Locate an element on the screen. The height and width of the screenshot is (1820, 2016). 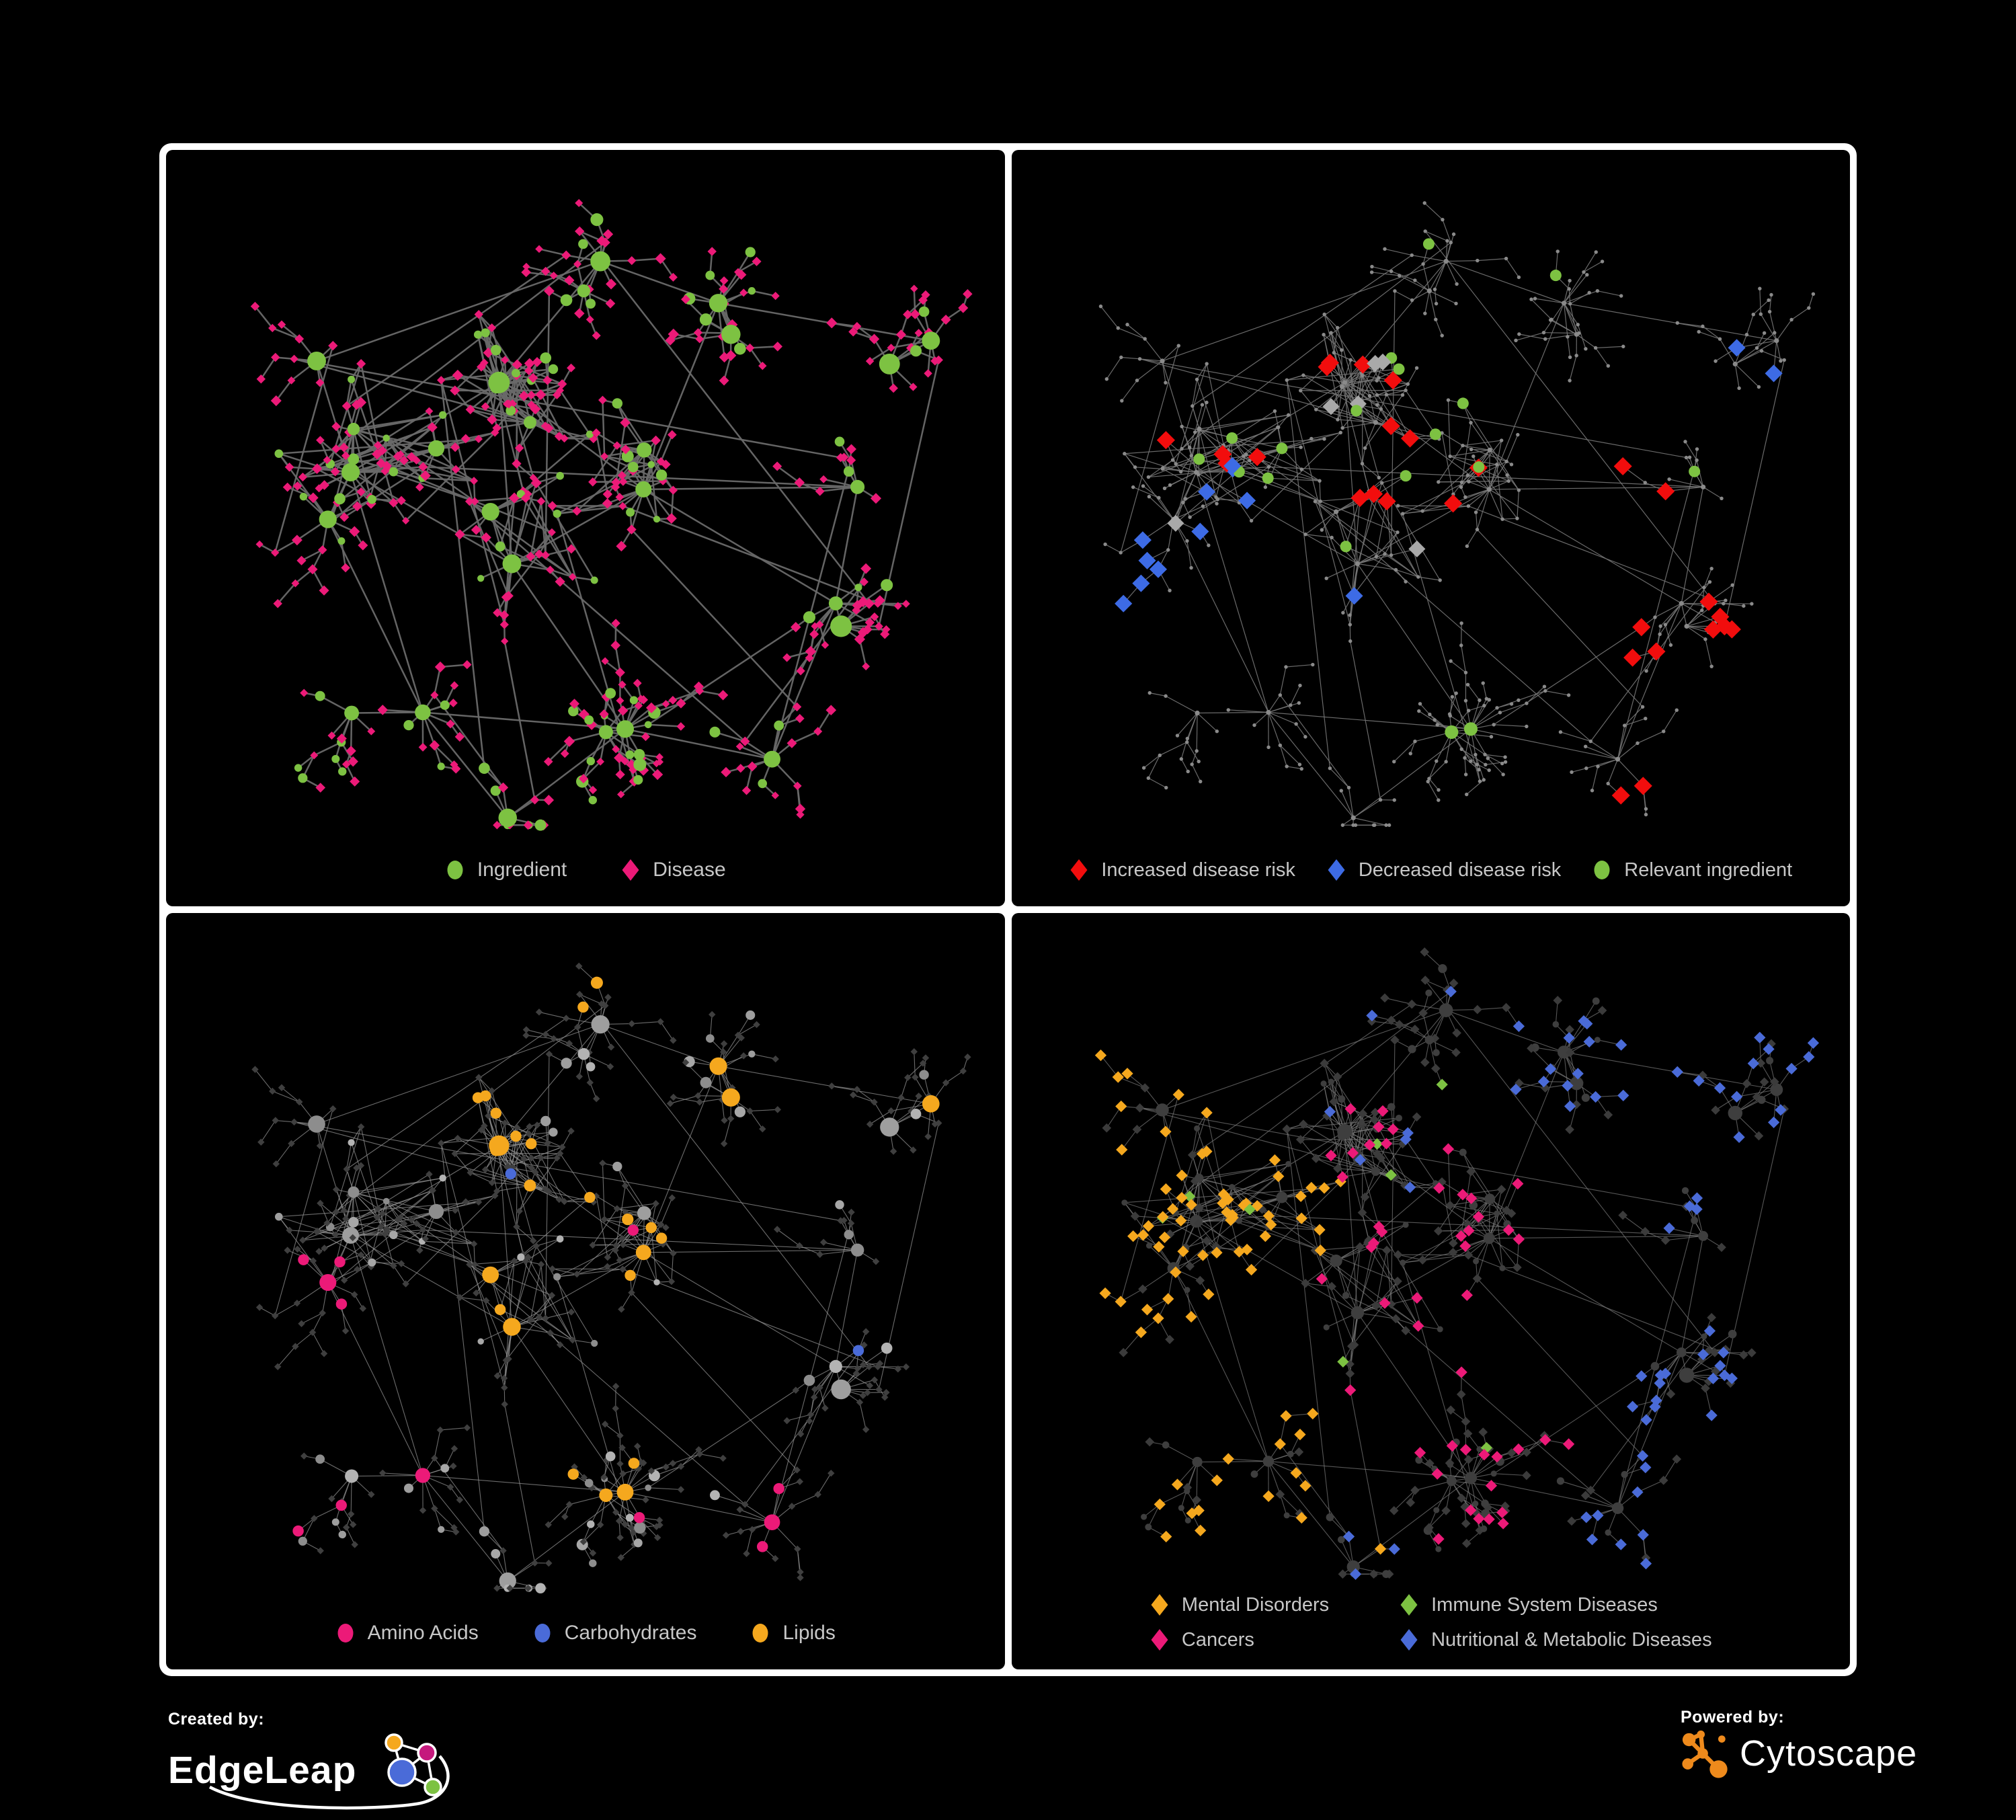
network-disease-risk is located at coordinates (1456, 514).